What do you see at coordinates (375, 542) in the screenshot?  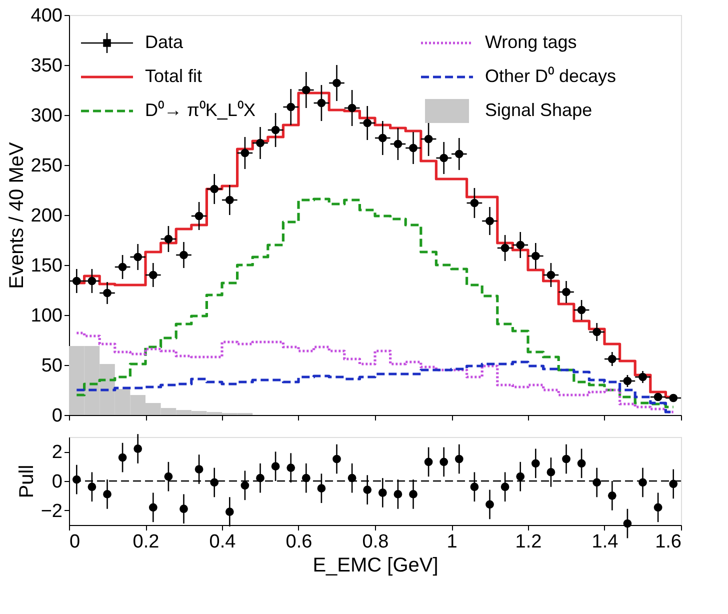 I see `x-tick-label: 0.8` at bounding box center [375, 542].